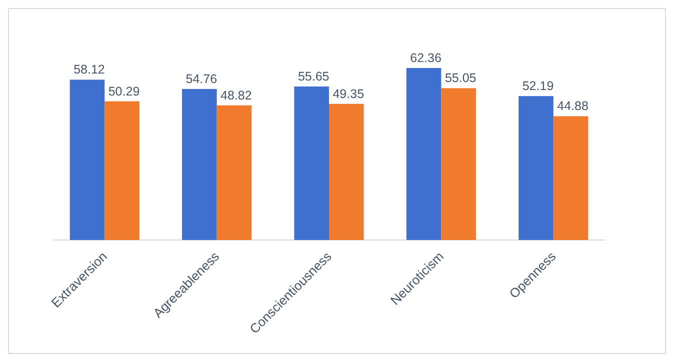 This screenshot has width=674, height=362. Describe the element at coordinates (460, 78) in the screenshot. I see `data-label: 55.05` at that location.